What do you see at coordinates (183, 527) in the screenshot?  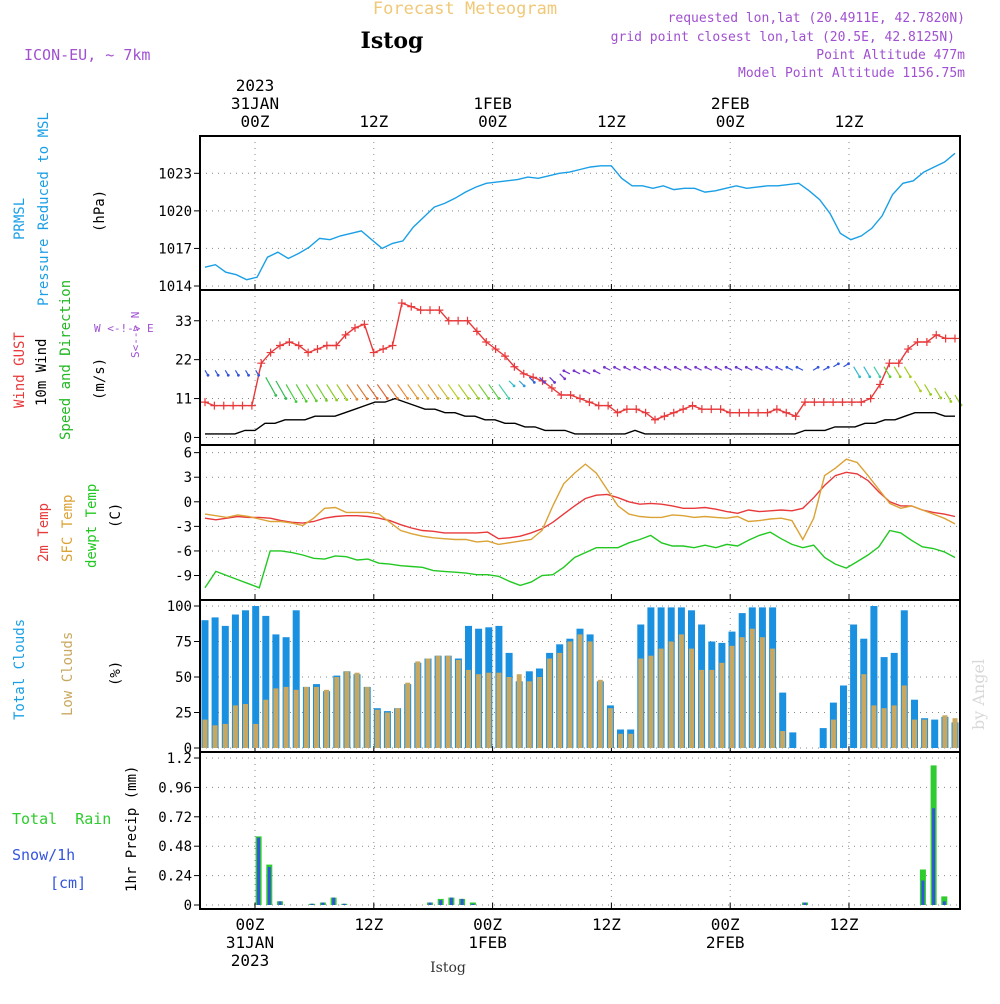 I see `temp-ytick-label: -3` at bounding box center [183, 527].